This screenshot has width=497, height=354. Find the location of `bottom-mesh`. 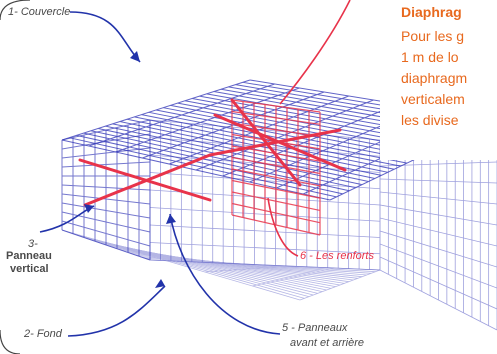

bottom-mesh is located at coordinates (221, 265).